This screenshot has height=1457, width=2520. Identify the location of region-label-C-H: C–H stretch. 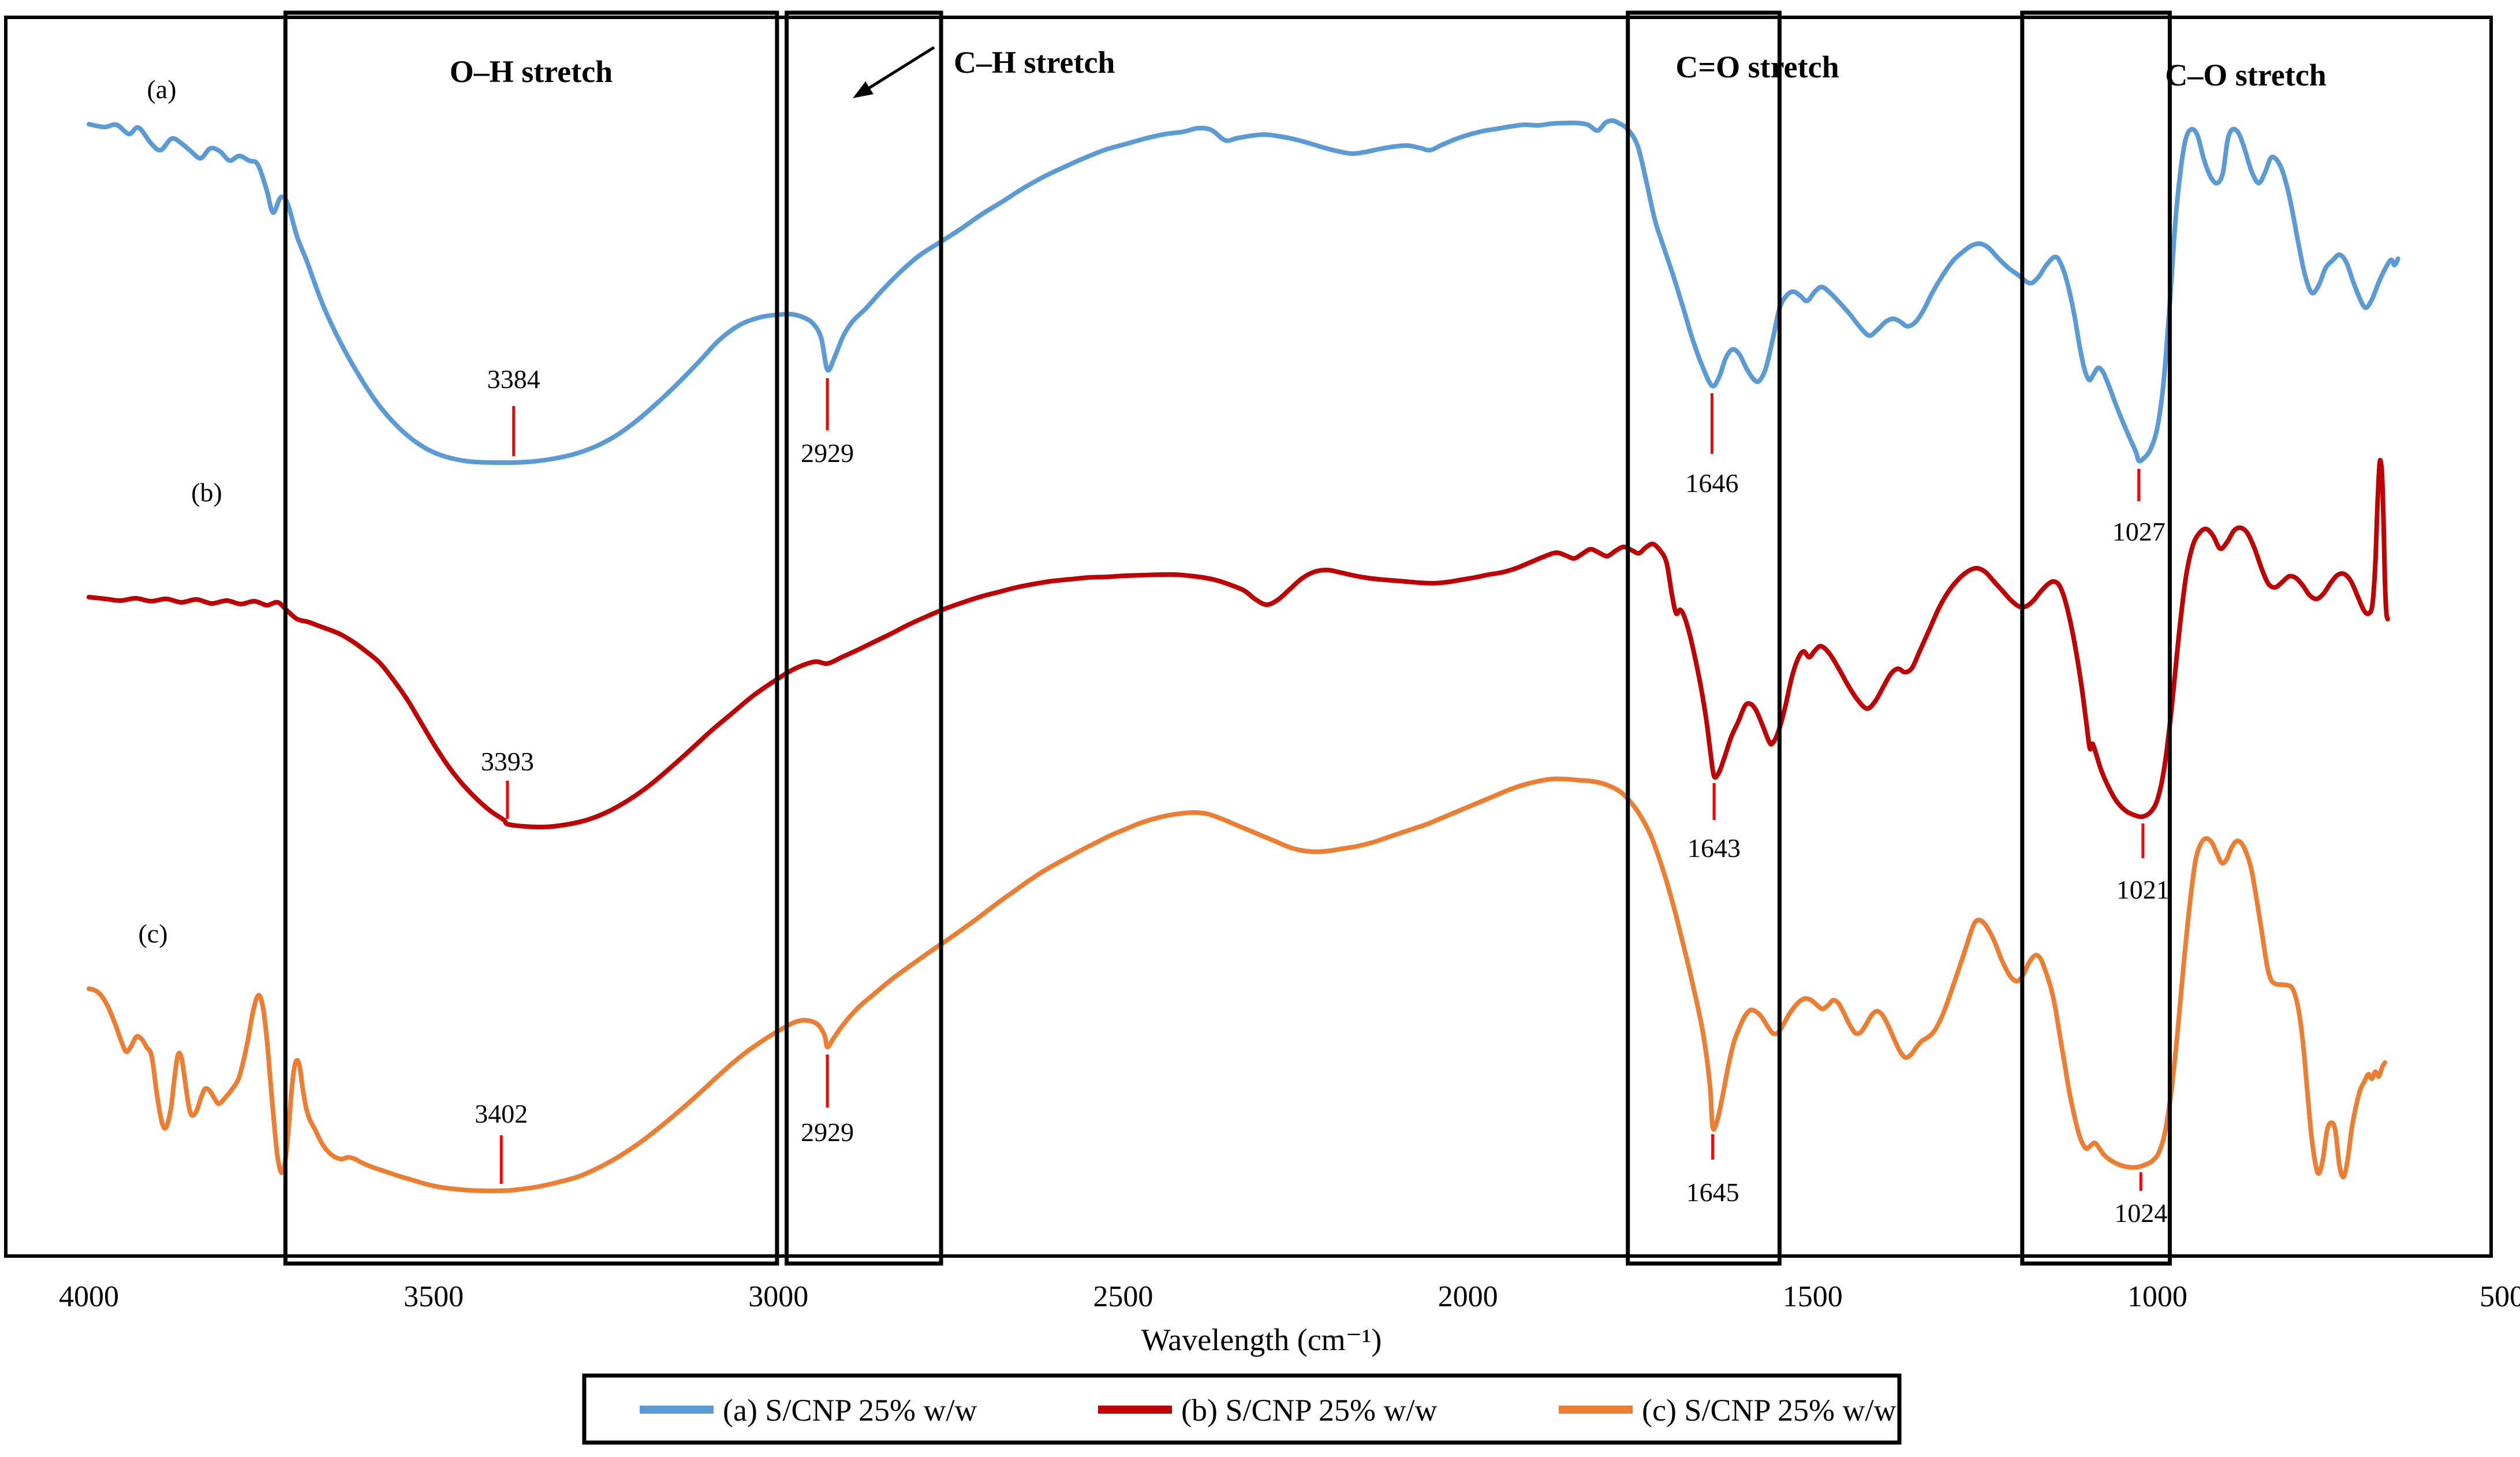
(1034, 62).